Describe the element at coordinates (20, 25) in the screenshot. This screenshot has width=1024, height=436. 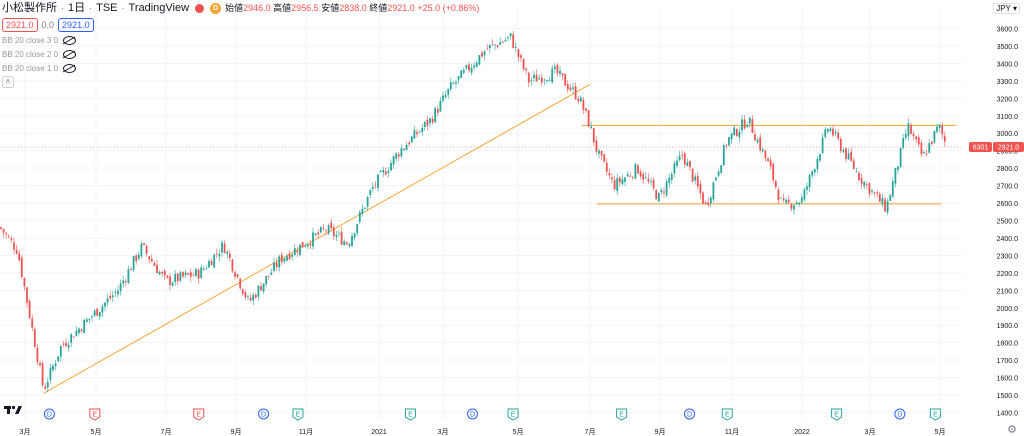
I see `sell-button: 2921.0` at that location.